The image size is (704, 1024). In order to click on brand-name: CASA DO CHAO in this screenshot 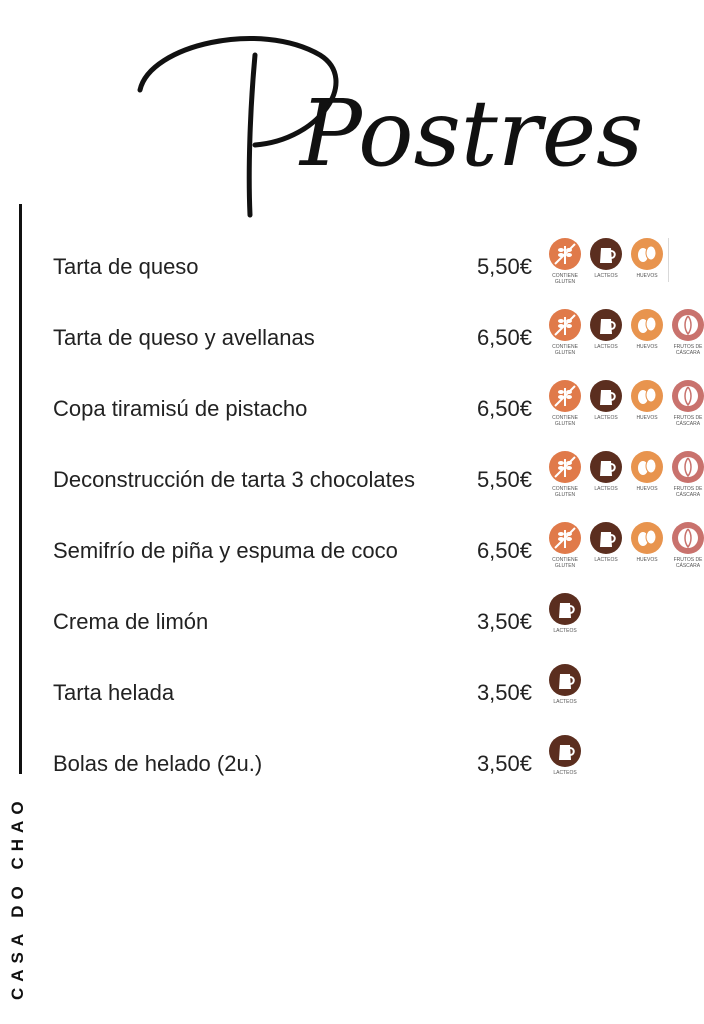, I will do `click(17, 897)`.